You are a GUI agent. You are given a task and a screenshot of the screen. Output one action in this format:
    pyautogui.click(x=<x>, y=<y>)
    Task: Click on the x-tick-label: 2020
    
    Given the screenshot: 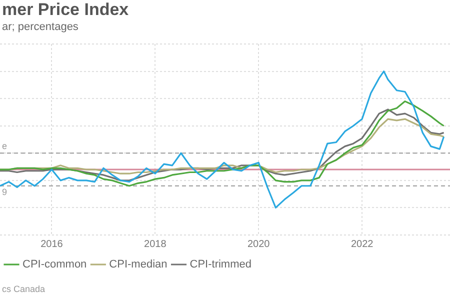 What is the action you would take?
    pyautogui.click(x=258, y=244)
    